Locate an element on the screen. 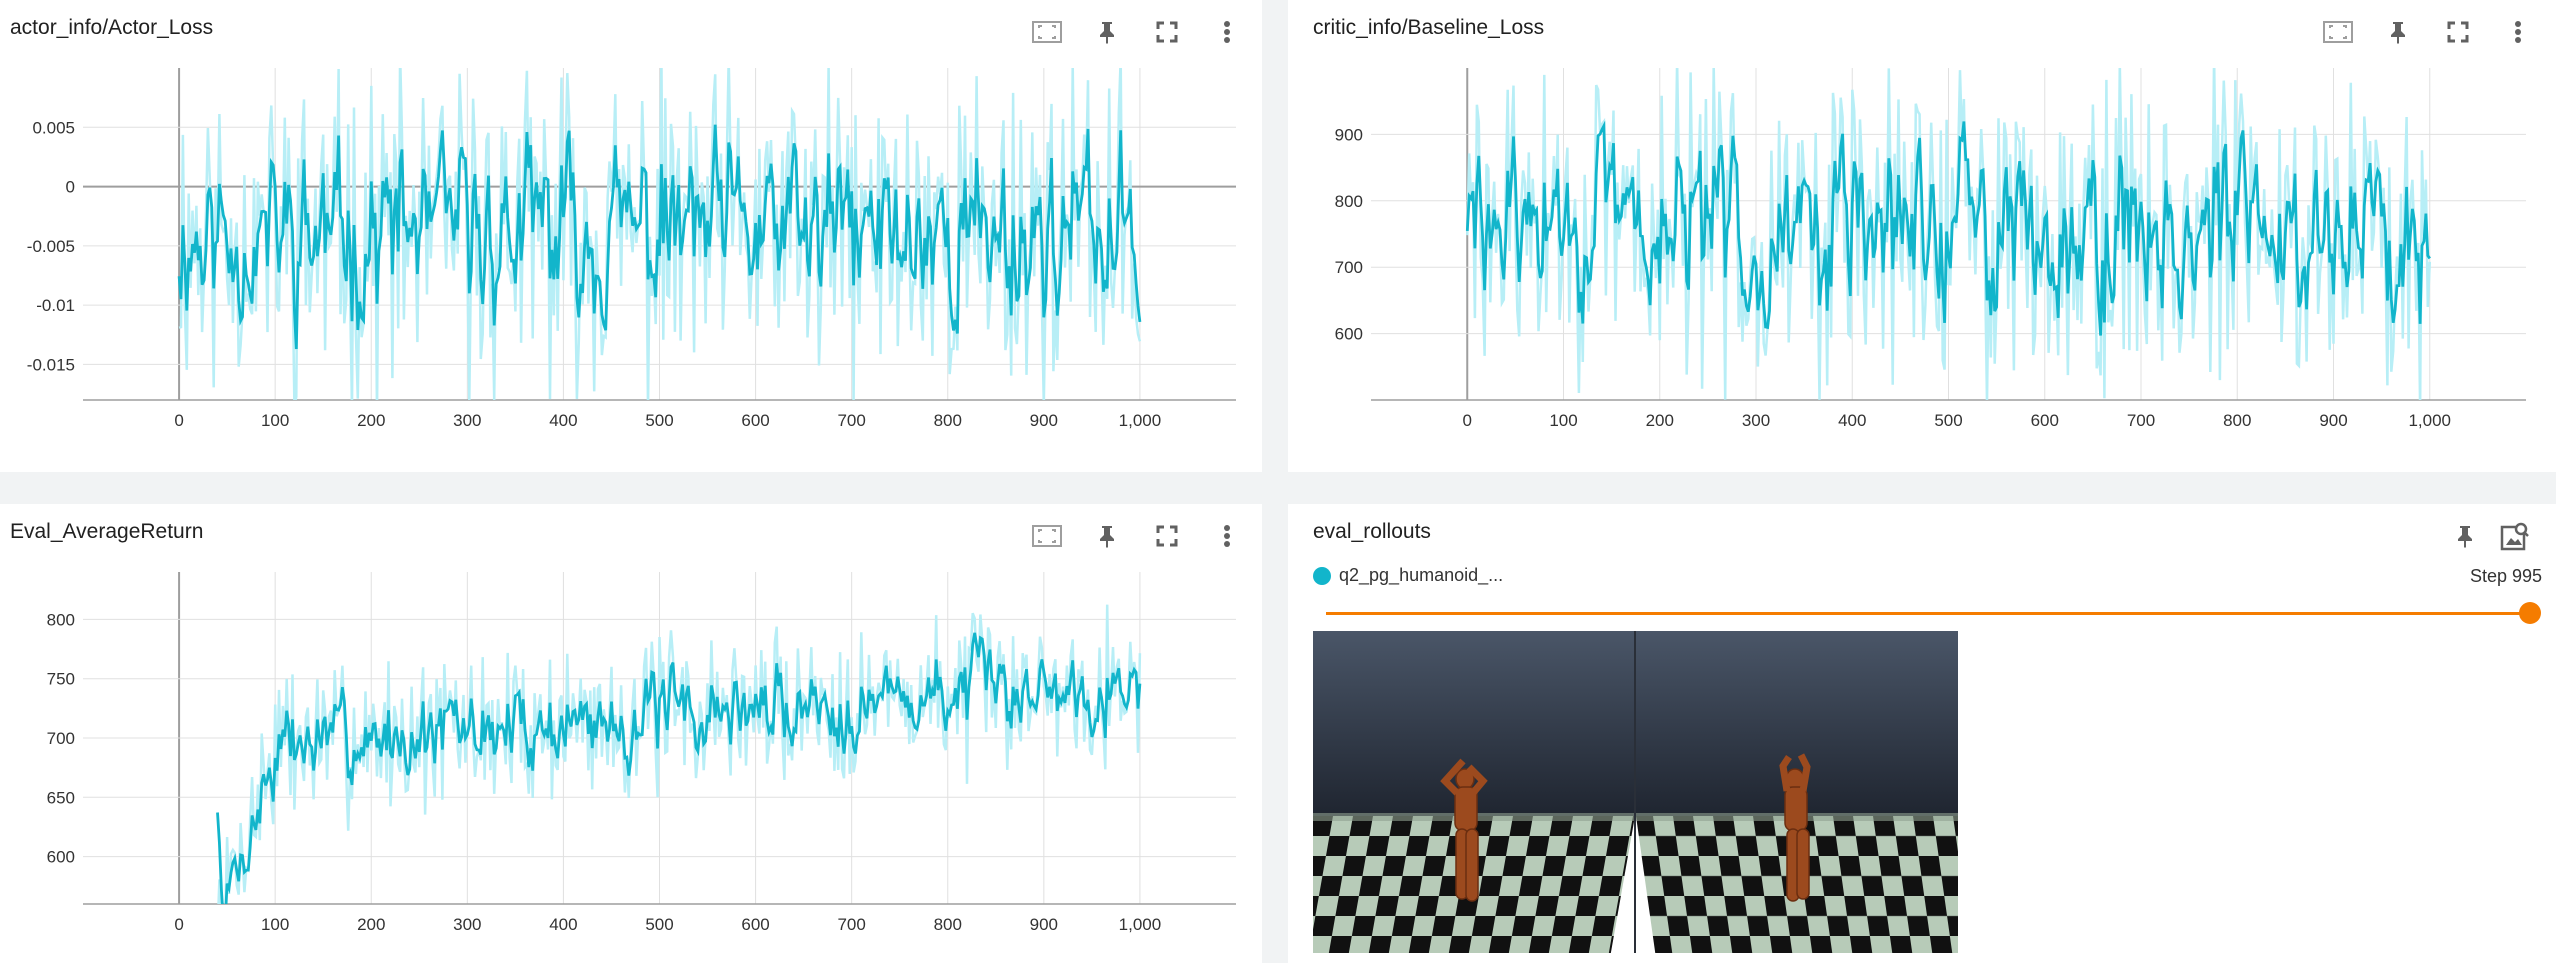  step-label: Step 995 is located at coordinates (2505, 576).